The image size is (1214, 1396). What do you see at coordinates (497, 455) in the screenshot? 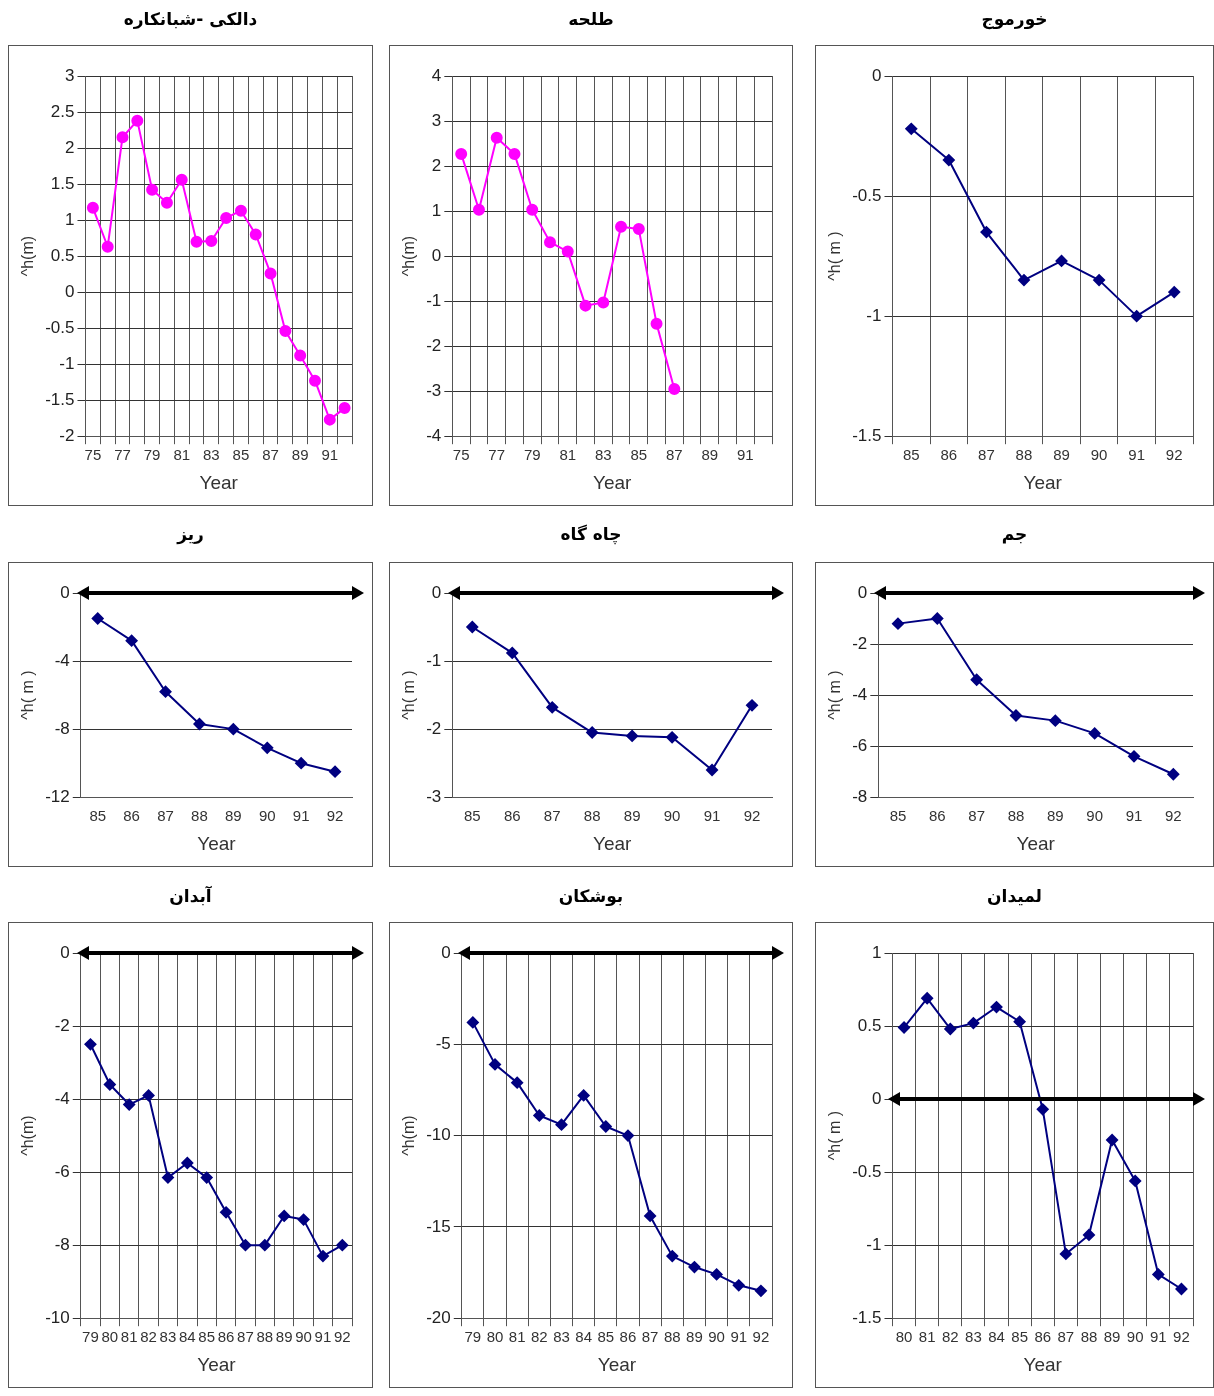
I see `x-tick-label: 77` at bounding box center [497, 455].